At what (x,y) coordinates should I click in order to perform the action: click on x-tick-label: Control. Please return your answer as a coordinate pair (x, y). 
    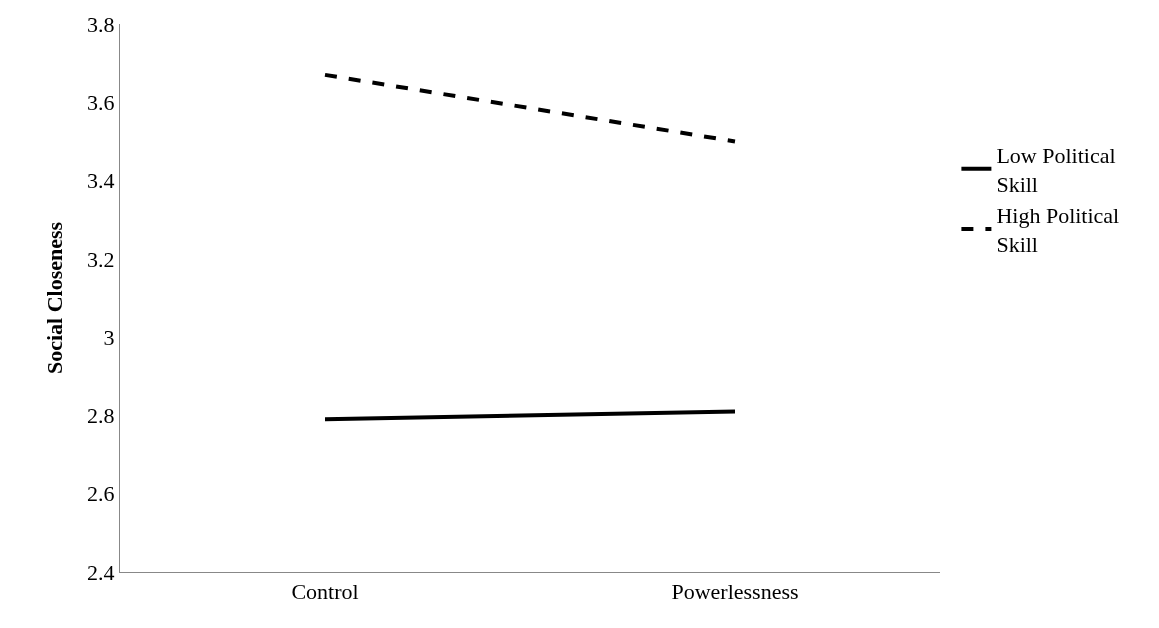
    Looking at the image, I should click on (325, 592).